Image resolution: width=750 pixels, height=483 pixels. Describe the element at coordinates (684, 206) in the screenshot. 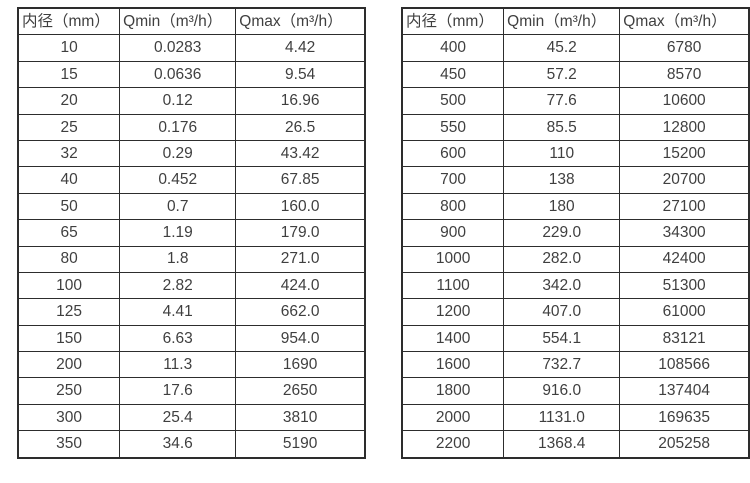

I see `table-cell: 27100` at that location.